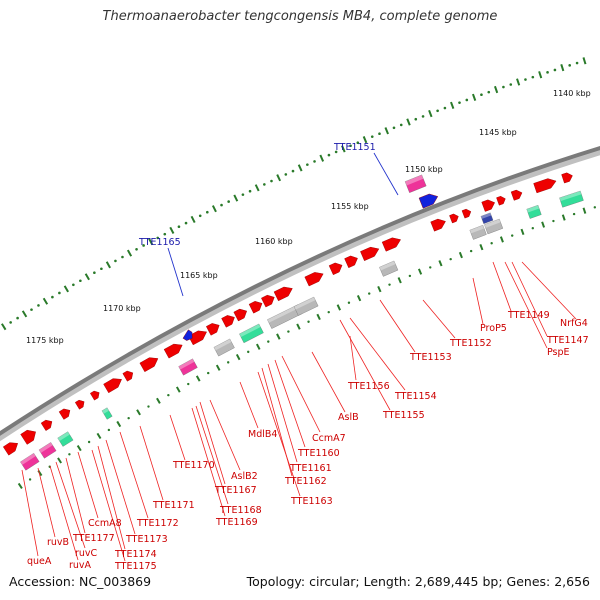 The height and width of the screenshot is (600, 600). What do you see at coordinates (58, 542) in the screenshot?
I see `gene-label-ruvb: ruvB` at bounding box center [58, 542].